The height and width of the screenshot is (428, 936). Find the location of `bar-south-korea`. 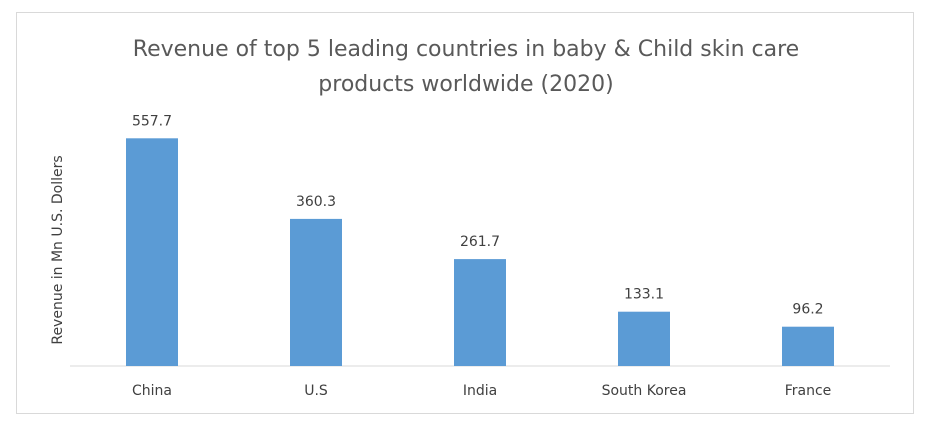

bar-south-korea is located at coordinates (644, 338).